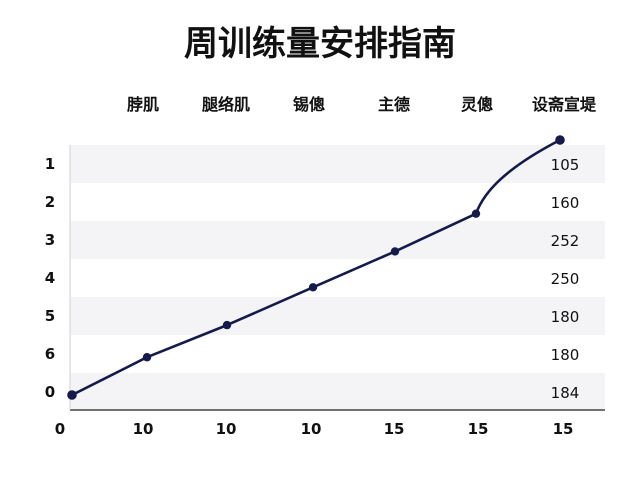 This screenshot has width=640, height=480. Describe the element at coordinates (320, 44) in the screenshot. I see `chart-title: 周训练量安排指南` at that location.